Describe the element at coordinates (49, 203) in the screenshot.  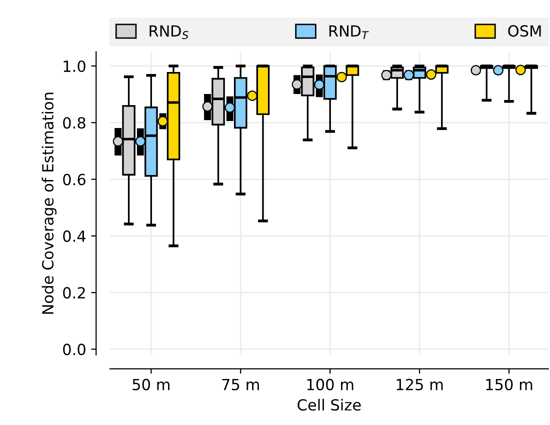
I see `y-axis-title: Node Coverage of Estimation` at that location.